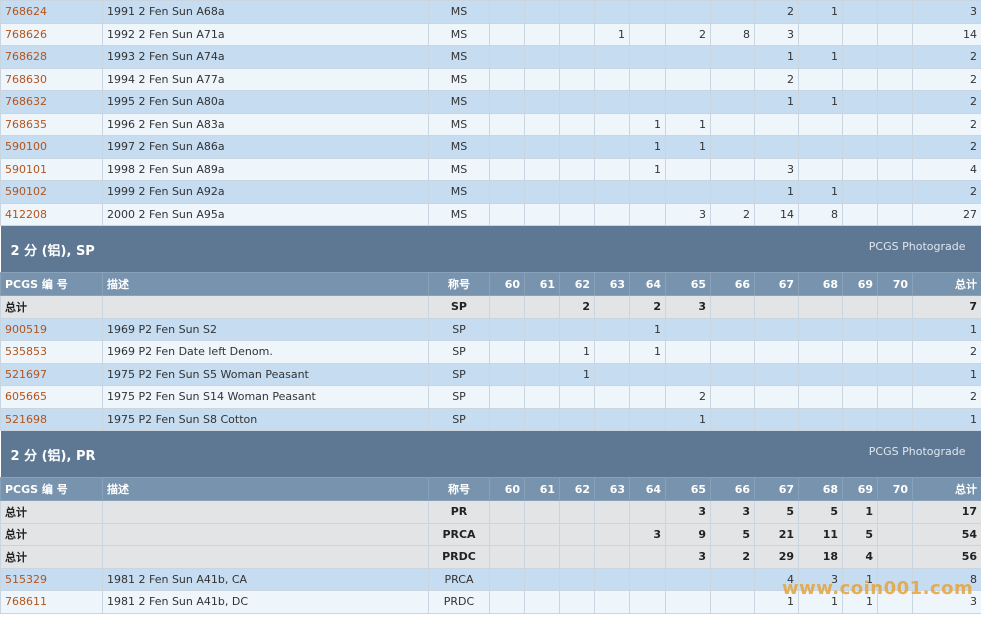 This screenshot has height=617, width=981. What do you see at coordinates (51, 329) in the screenshot?
I see `pcgs-number-link: 900519` at bounding box center [51, 329].